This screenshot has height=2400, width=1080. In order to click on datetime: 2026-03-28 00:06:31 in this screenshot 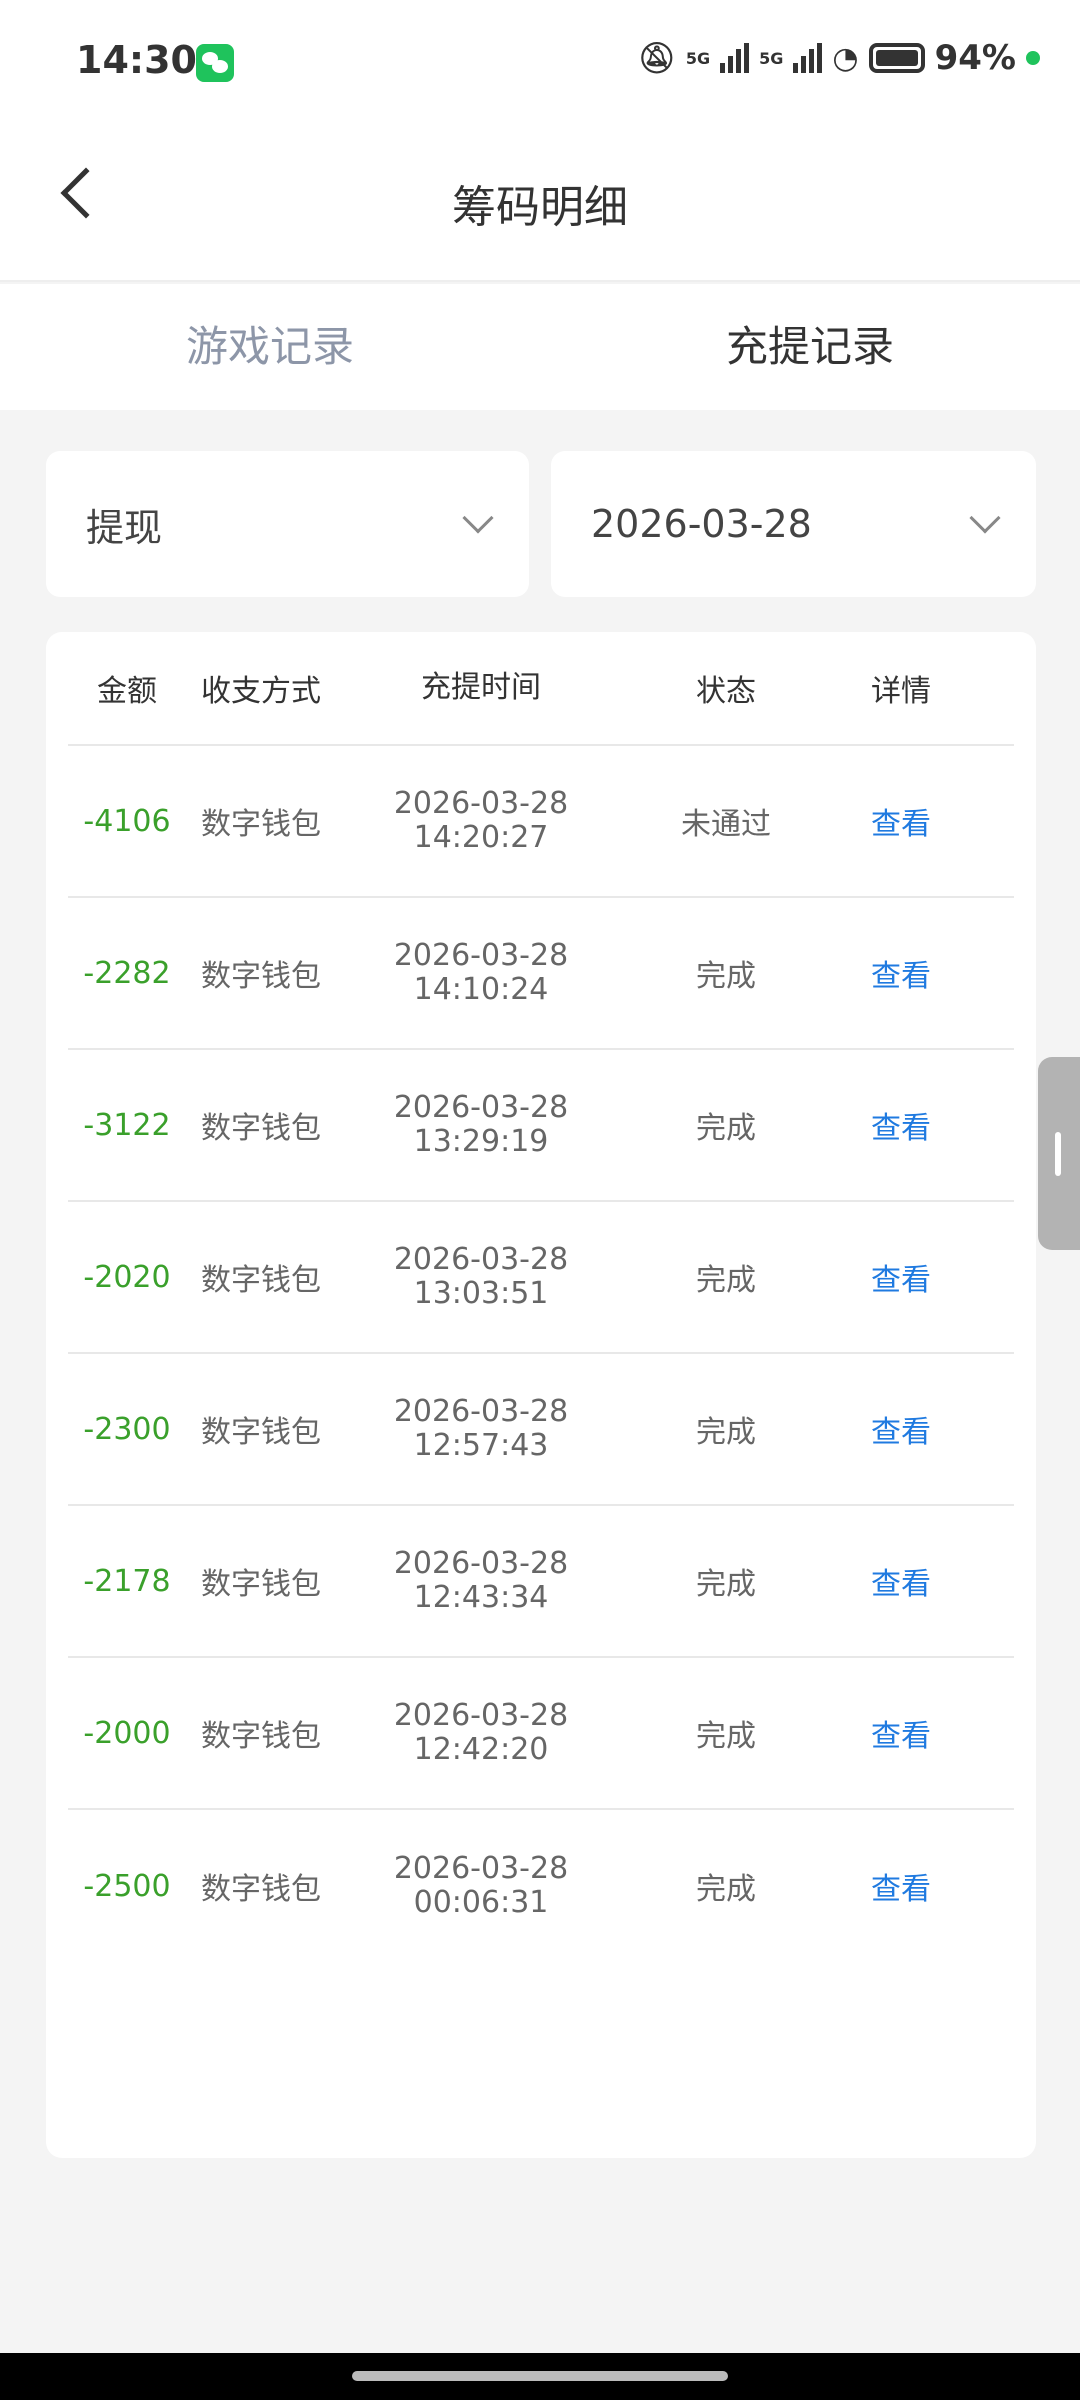, I will do `click(481, 1886)`.